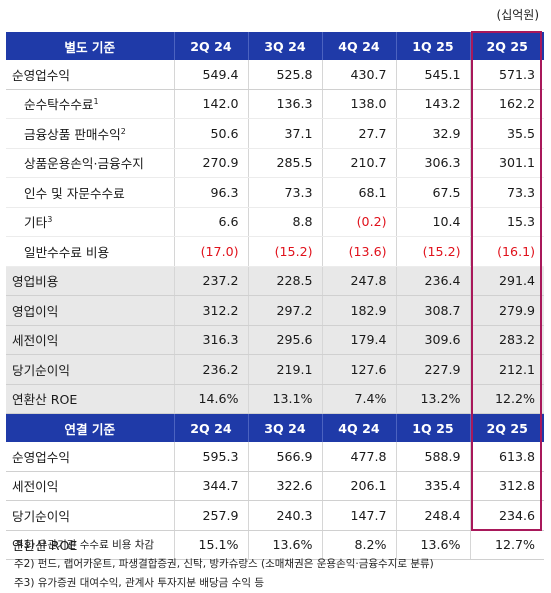  Describe the element at coordinates (432, 192) in the screenshot. I see `value-cell: 67.5` at that location.